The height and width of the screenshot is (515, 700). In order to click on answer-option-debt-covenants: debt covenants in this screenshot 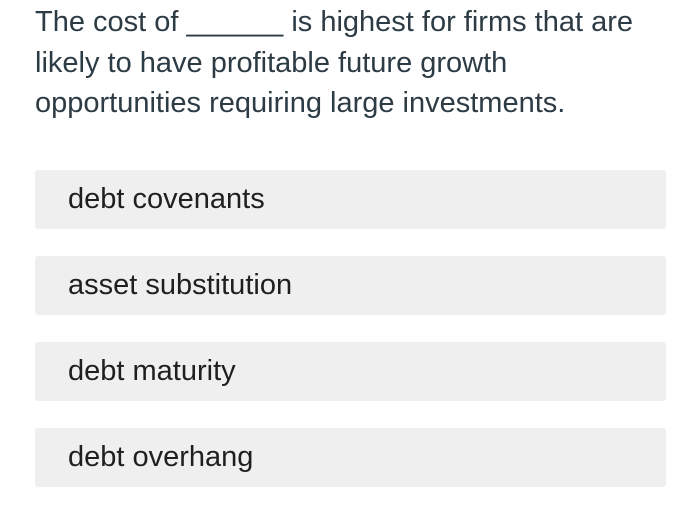, I will do `click(350, 199)`.